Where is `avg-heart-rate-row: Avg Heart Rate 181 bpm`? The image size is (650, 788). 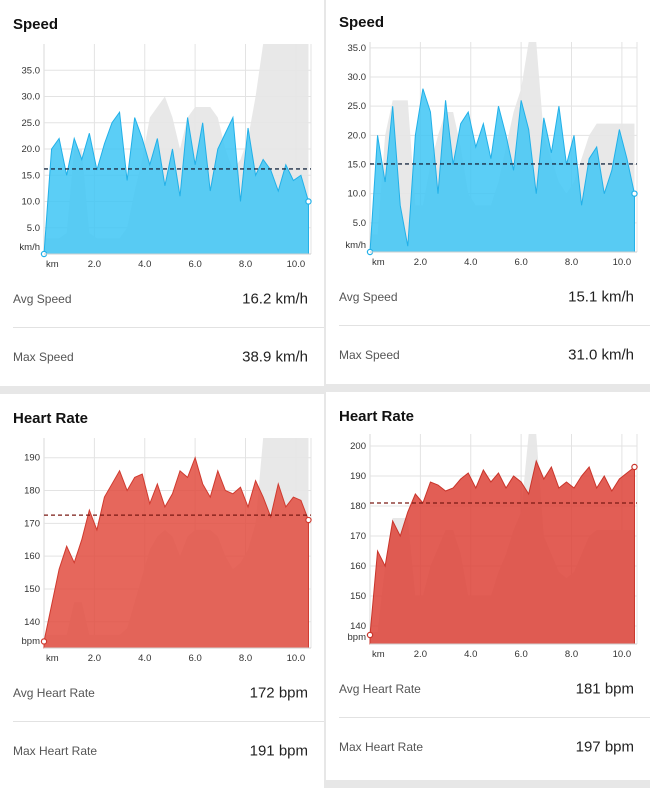
avg-heart-rate-row: Avg Heart Rate 181 bpm is located at coordinates (488, 689).